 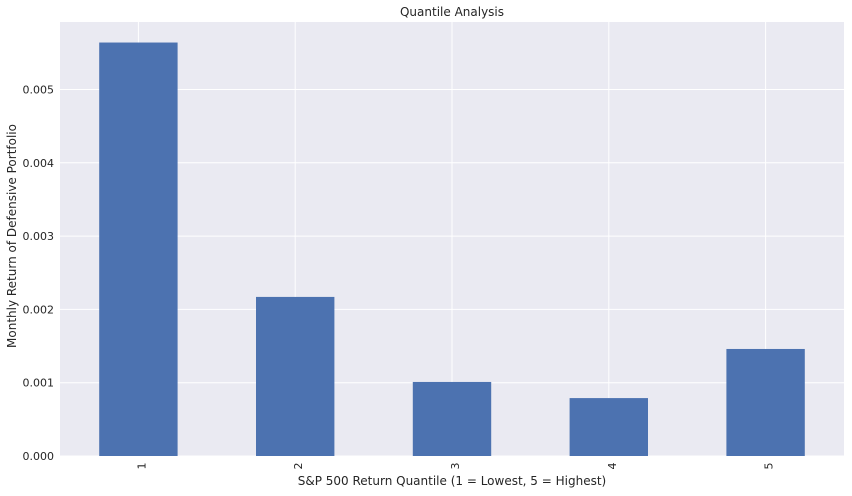 What do you see at coordinates (298, 466) in the screenshot?
I see `x-tick-label: 2` at bounding box center [298, 466].